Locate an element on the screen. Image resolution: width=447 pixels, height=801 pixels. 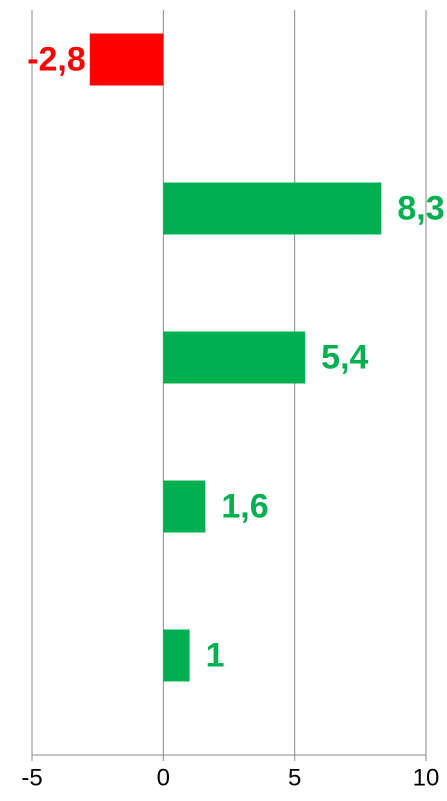
x-tick-label: 5 is located at coordinates (294, 777).